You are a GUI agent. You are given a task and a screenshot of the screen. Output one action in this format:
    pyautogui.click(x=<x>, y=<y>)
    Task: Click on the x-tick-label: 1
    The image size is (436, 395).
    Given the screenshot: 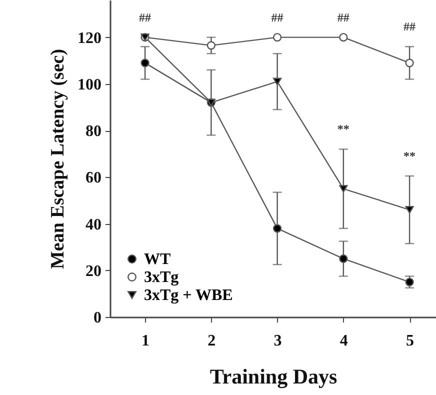 What is the action you would take?
    pyautogui.click(x=146, y=341)
    